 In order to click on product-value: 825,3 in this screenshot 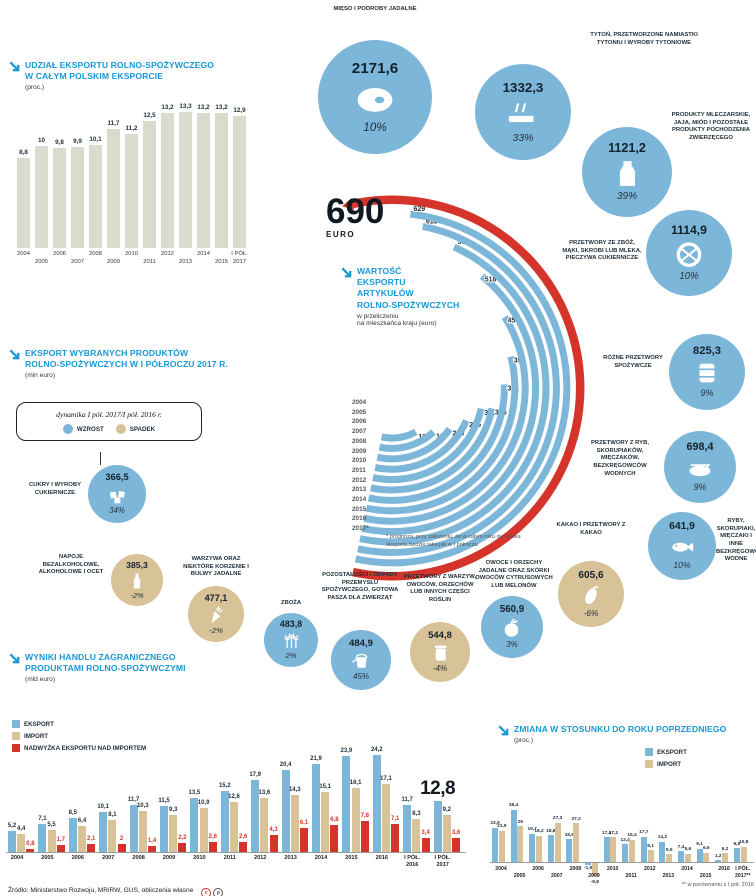, I will do `click(707, 350)`.